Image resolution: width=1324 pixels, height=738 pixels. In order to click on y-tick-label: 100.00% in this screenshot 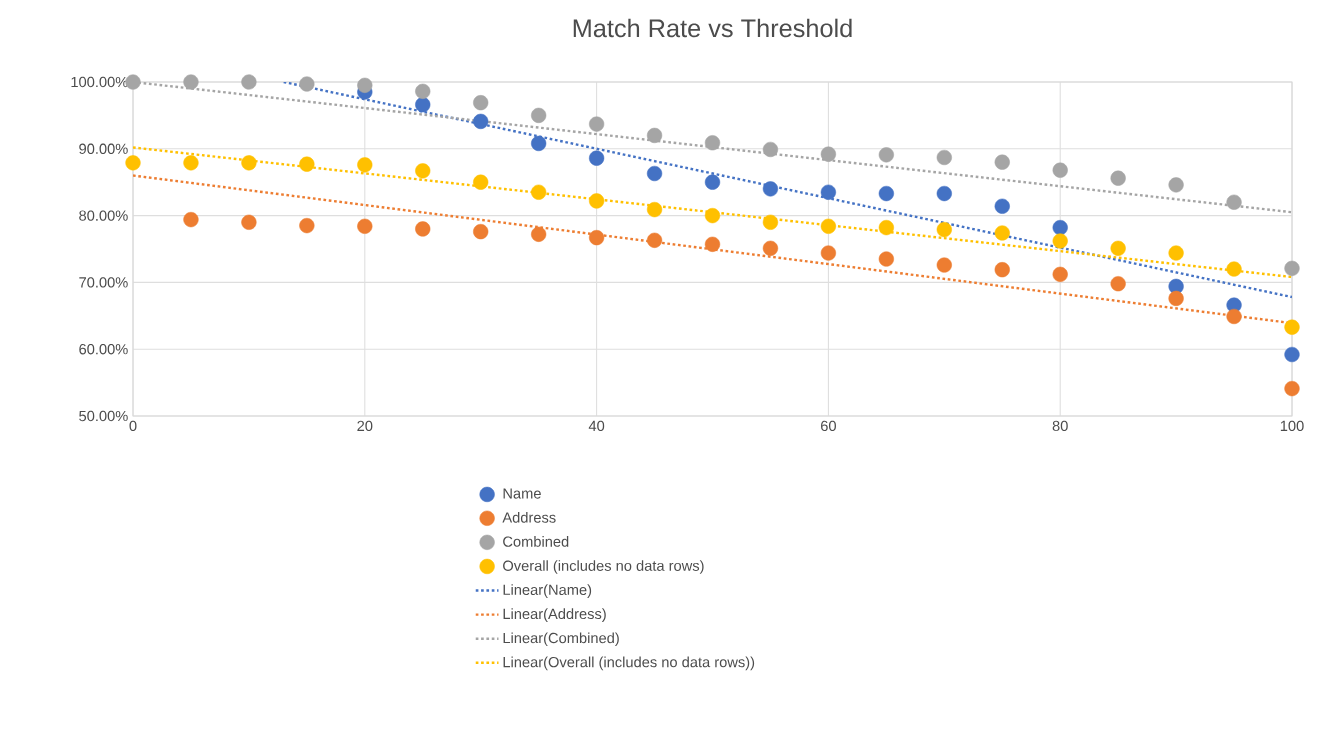, I will do `click(99, 82)`.